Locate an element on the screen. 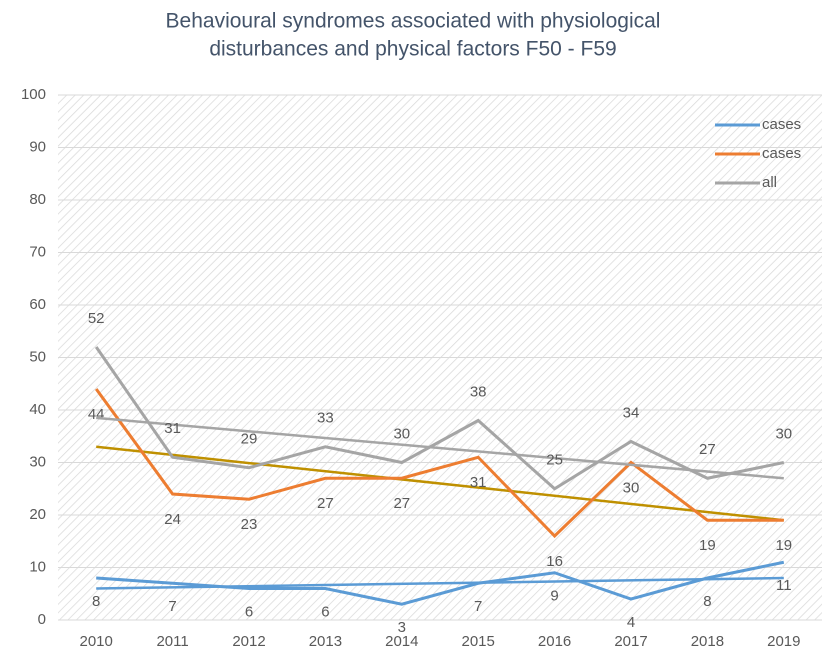  x-tick-label: 2016 is located at coordinates (554, 641).